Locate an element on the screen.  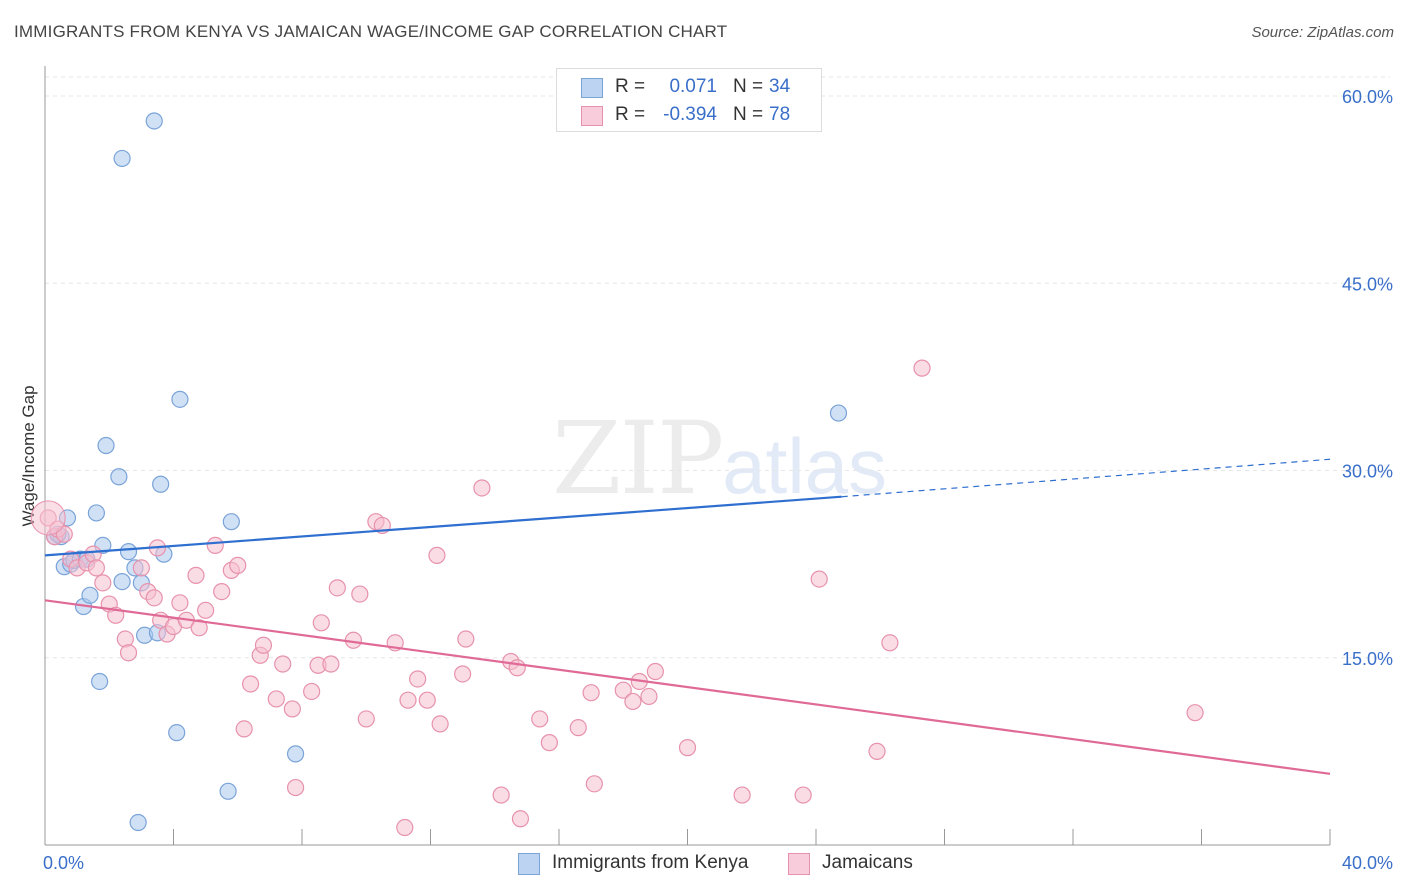
watermark: ZIPatlas is located at coordinates (719, 458).